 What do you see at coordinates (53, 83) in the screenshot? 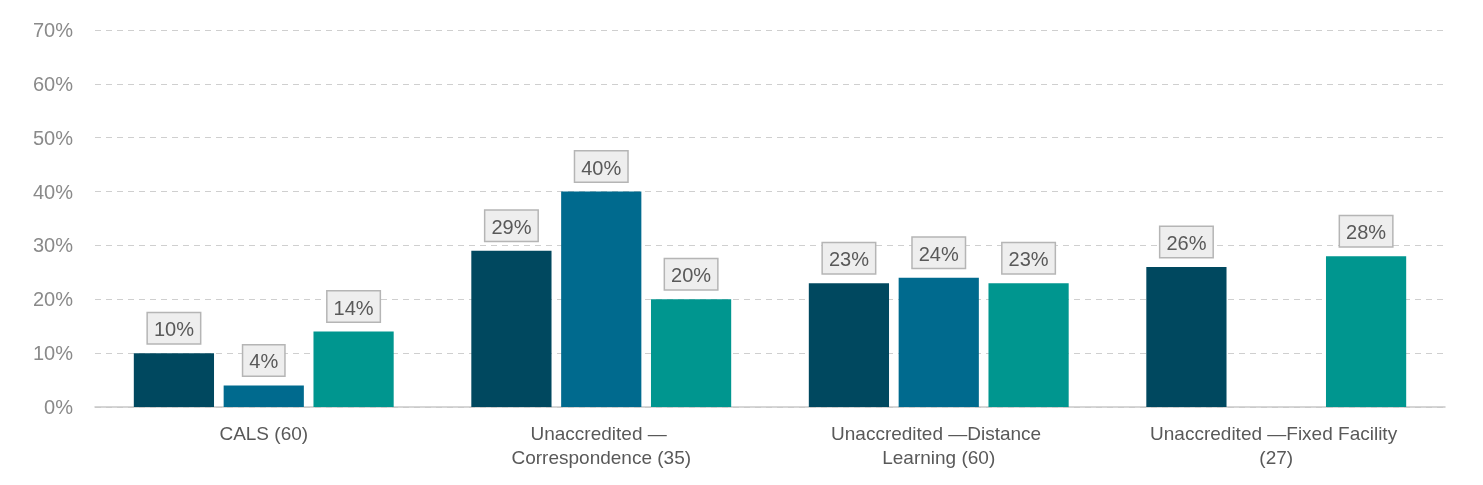
I see `y-tick-label: 60%` at bounding box center [53, 83].